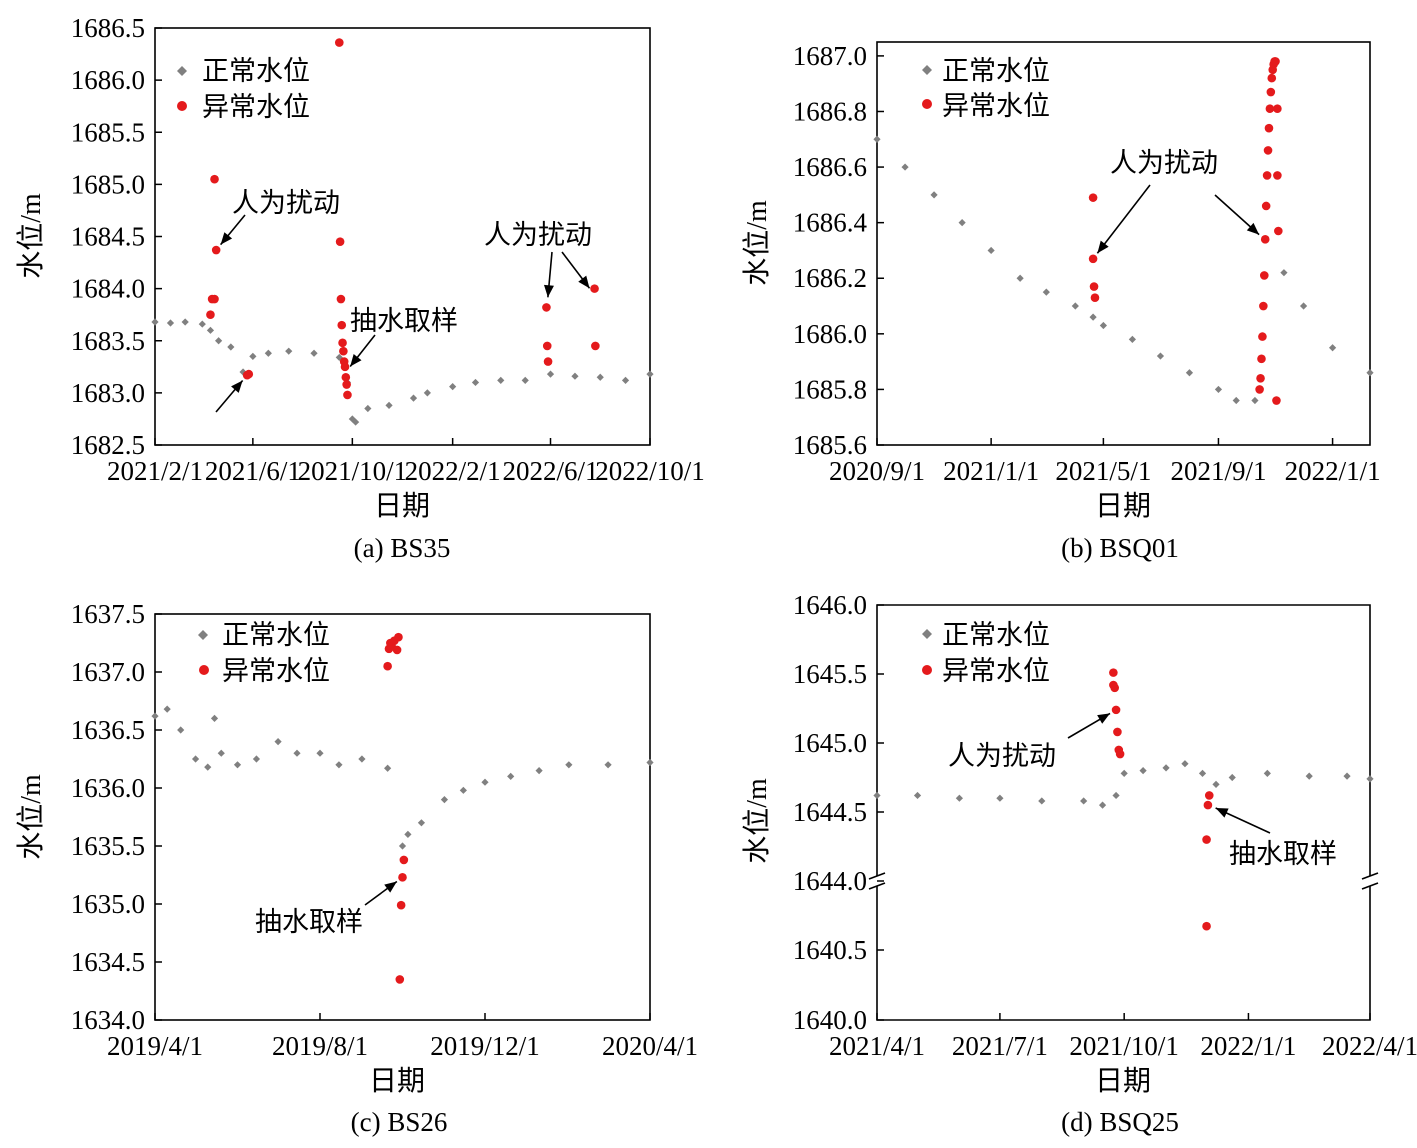  What do you see at coordinates (320, 1046) in the screenshot?
I see `x-tick-label: 2019/8/1` at bounding box center [320, 1046].